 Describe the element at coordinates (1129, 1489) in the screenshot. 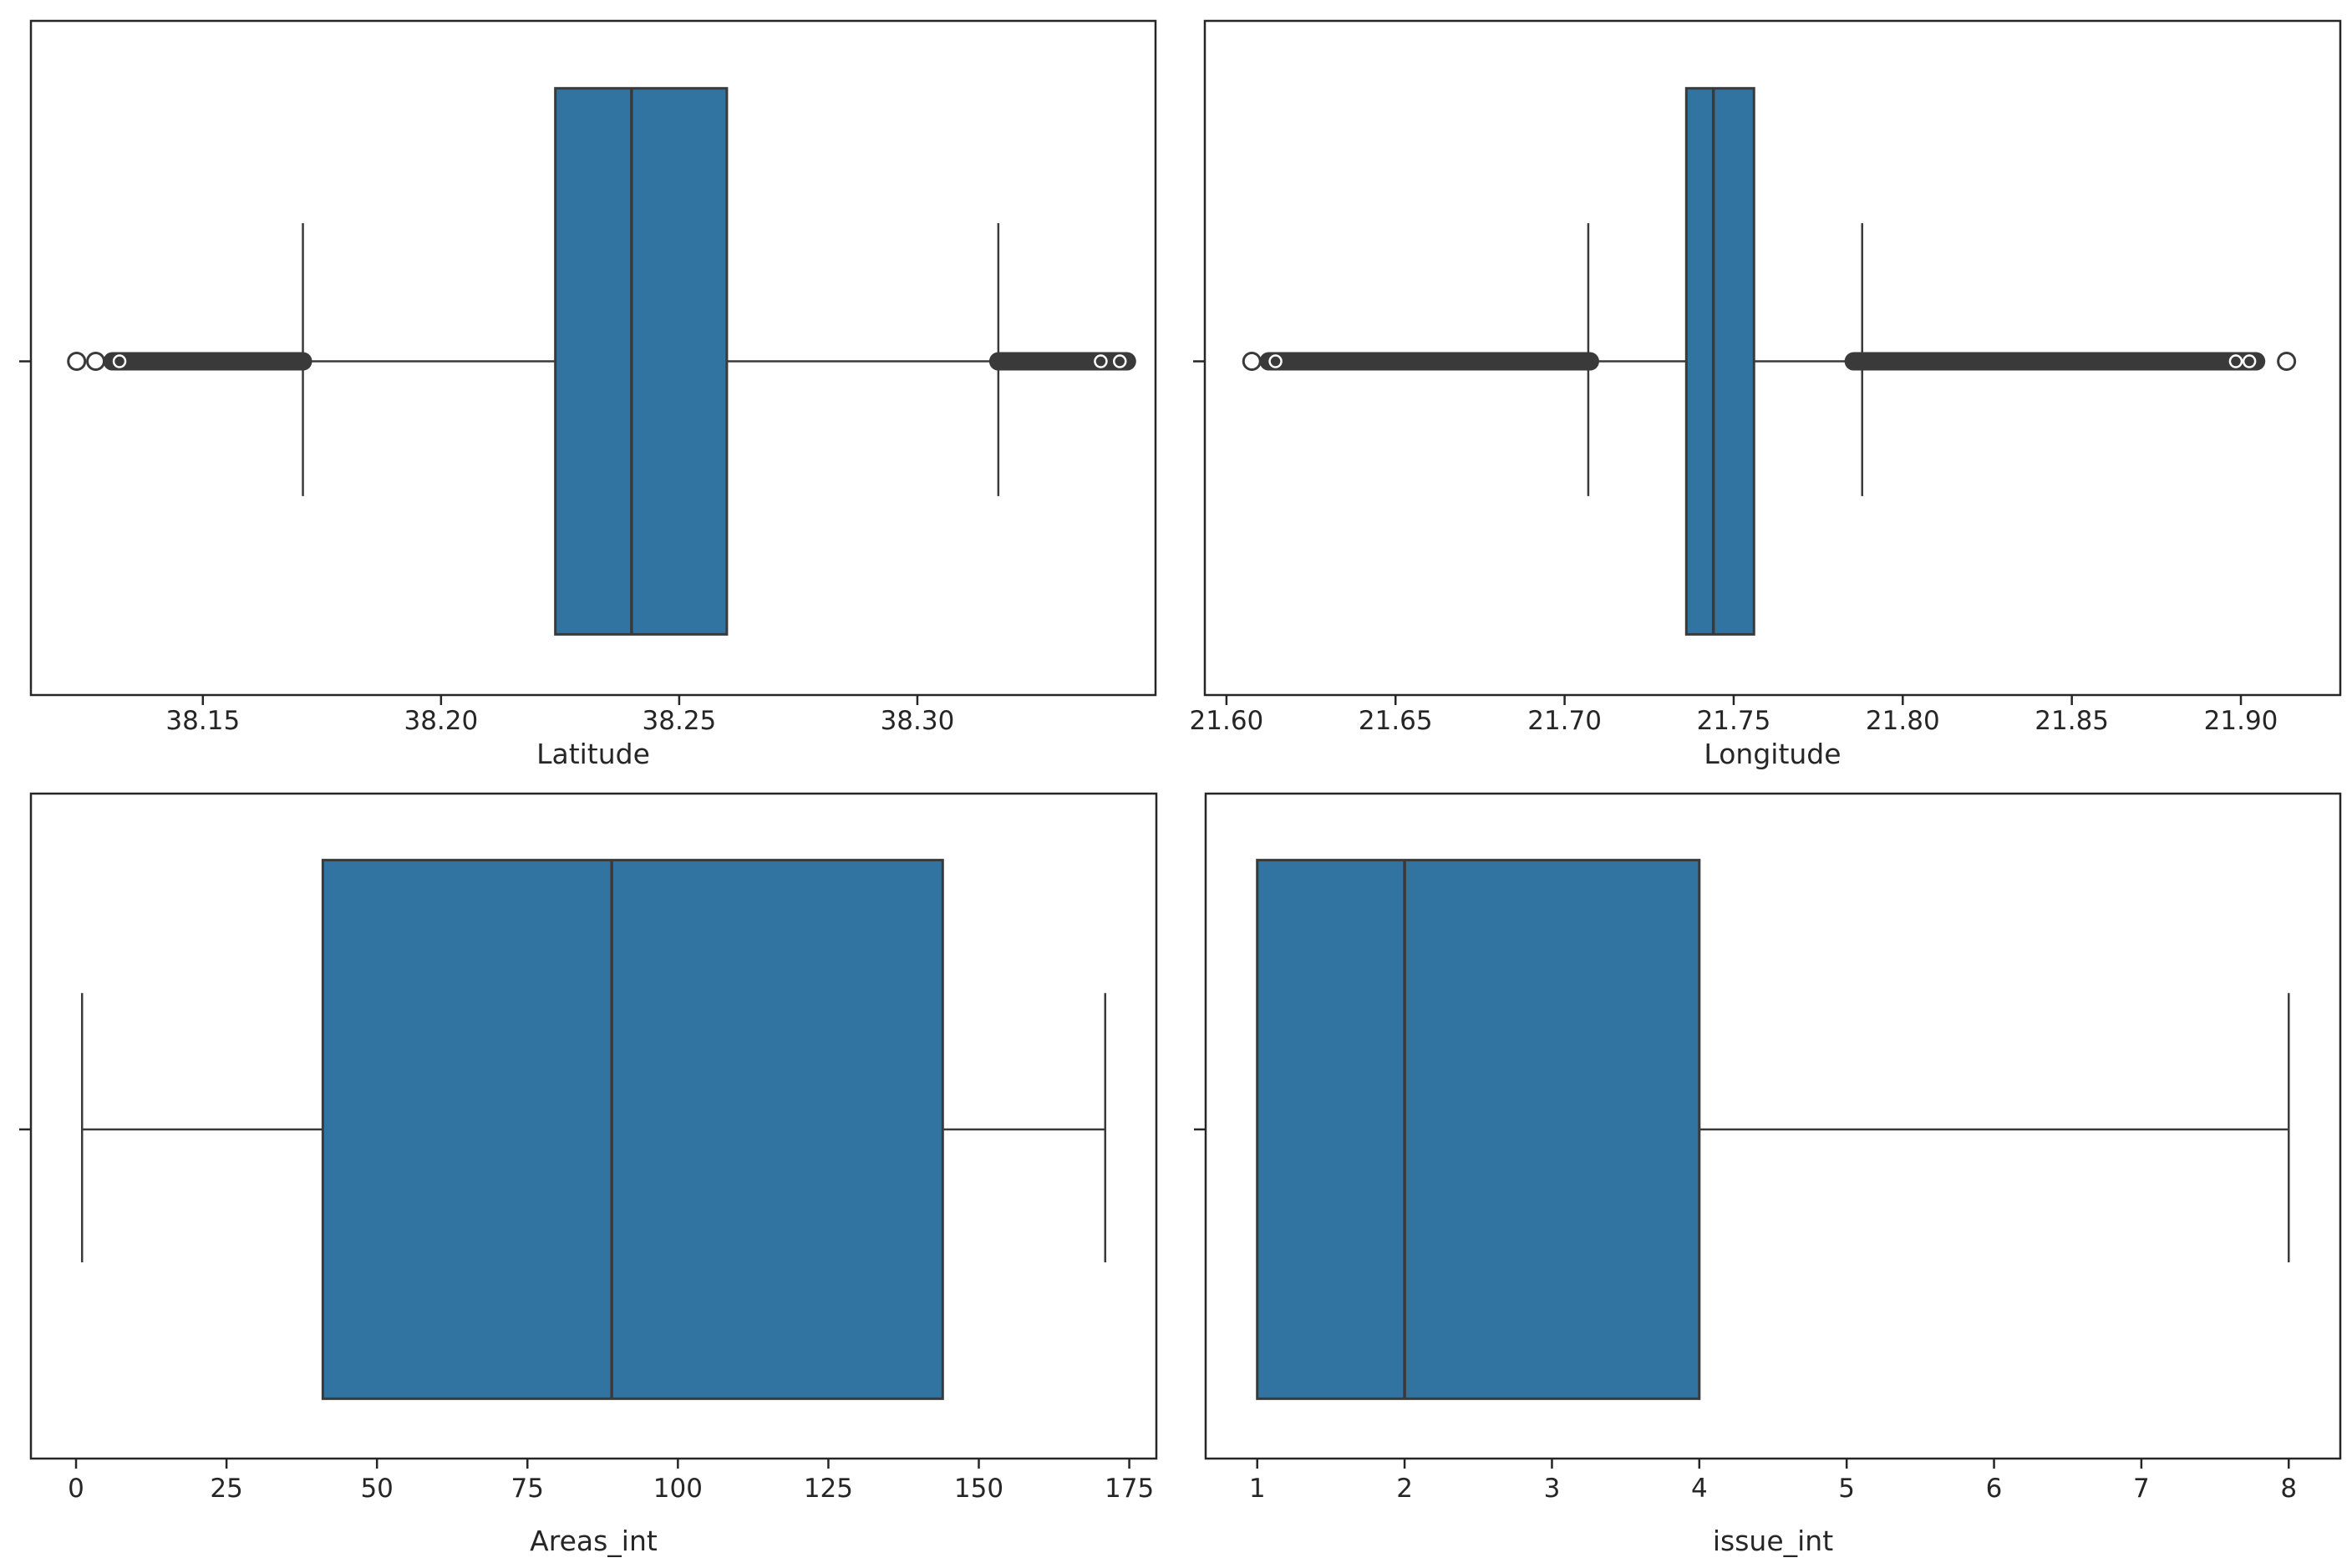

I see `x-tick-label: 175` at that location.